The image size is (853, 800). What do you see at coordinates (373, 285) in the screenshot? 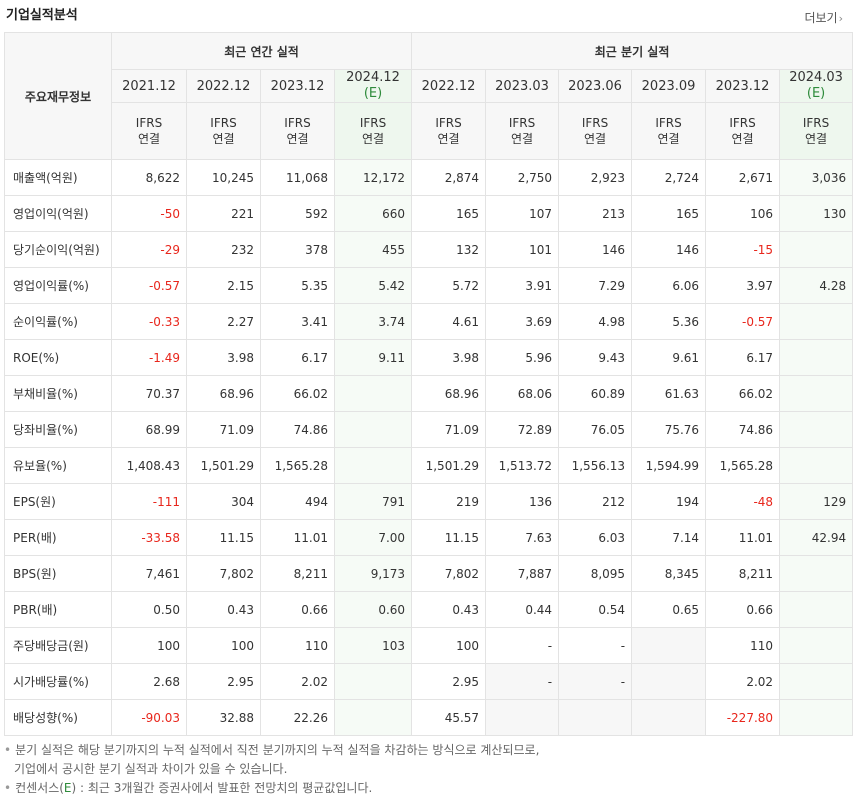
I see `value-cell: 5.42` at bounding box center [373, 285].